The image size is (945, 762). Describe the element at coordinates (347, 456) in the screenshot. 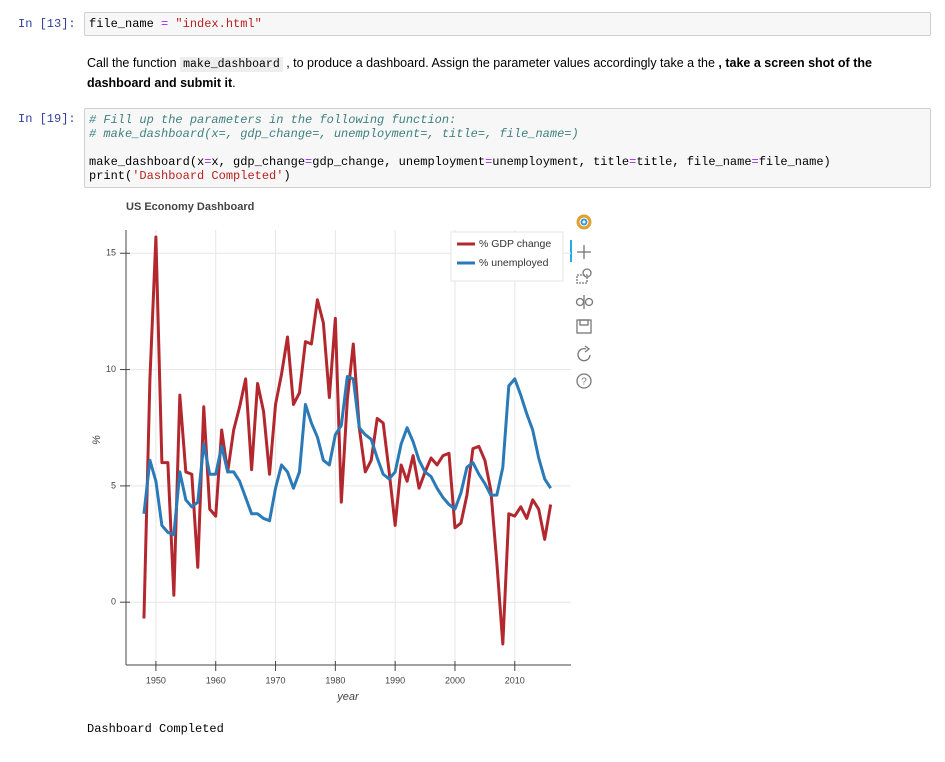

I see `line-series` at that location.